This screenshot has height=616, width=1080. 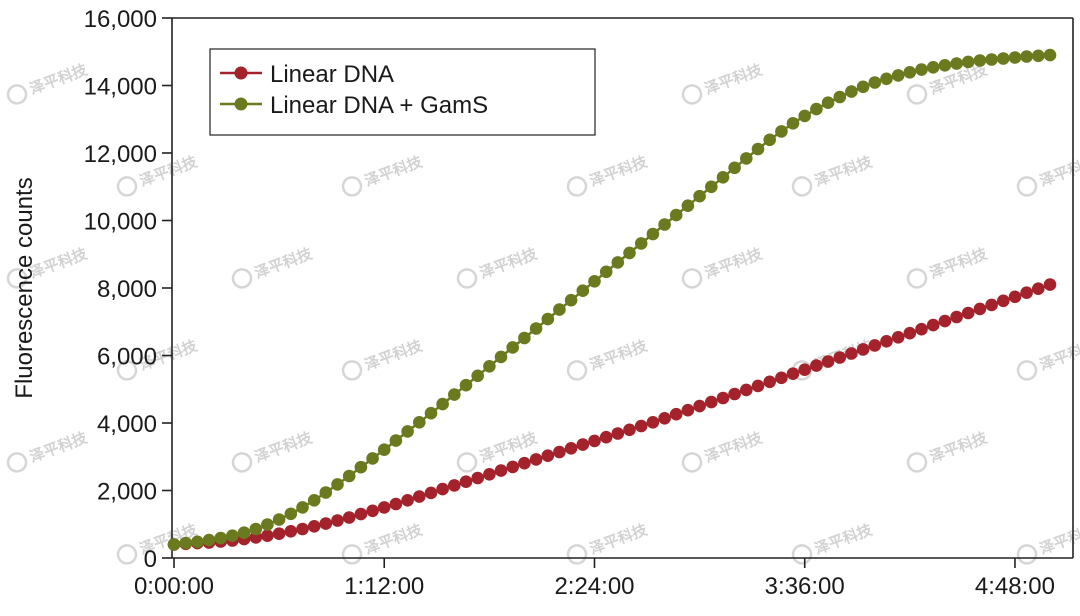 I want to click on x-tick-label: 3:36:00, so click(x=805, y=586).